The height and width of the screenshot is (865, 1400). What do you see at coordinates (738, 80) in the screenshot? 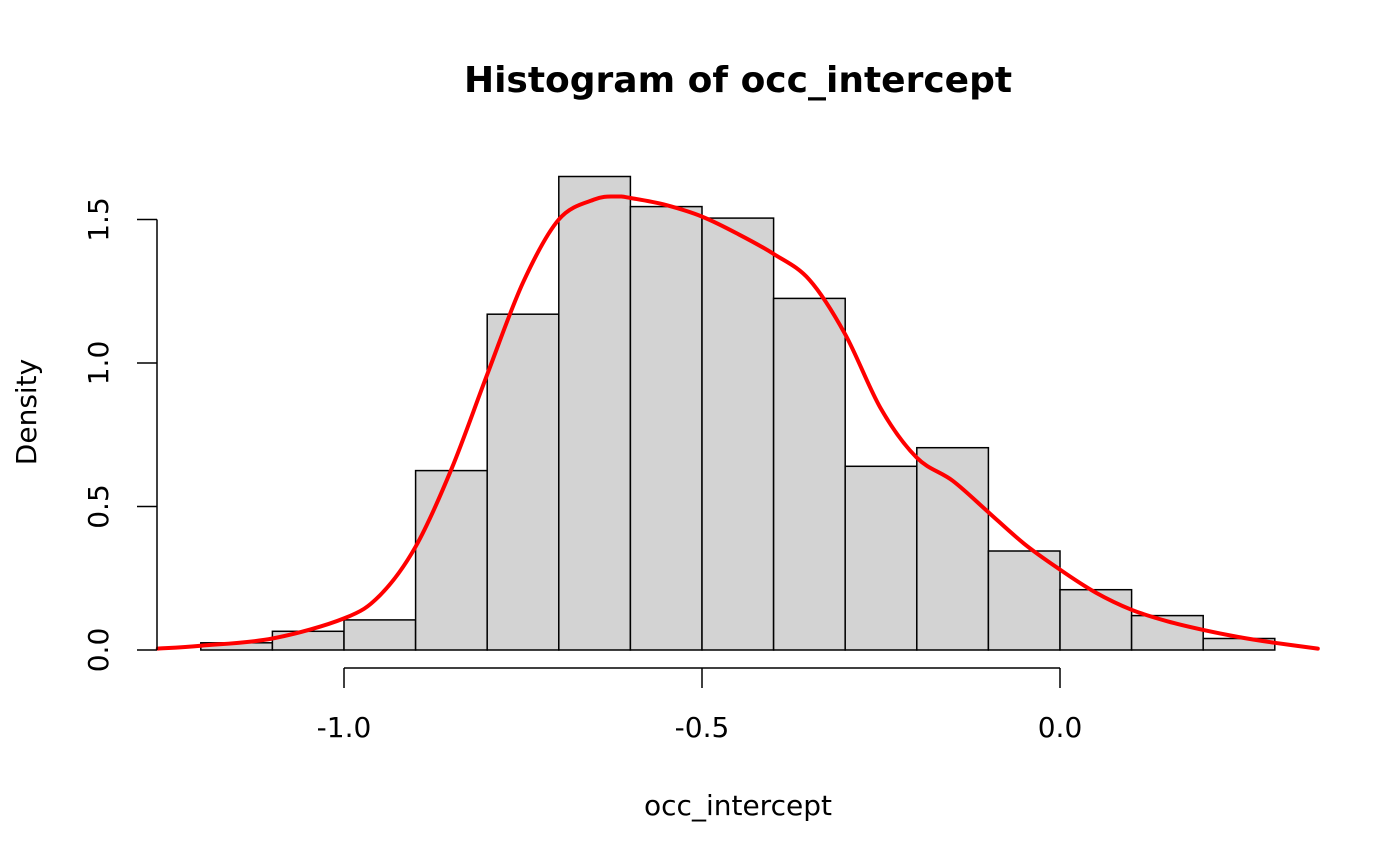
I see `chart-title: Histogram of occ_intercept` at bounding box center [738, 80].